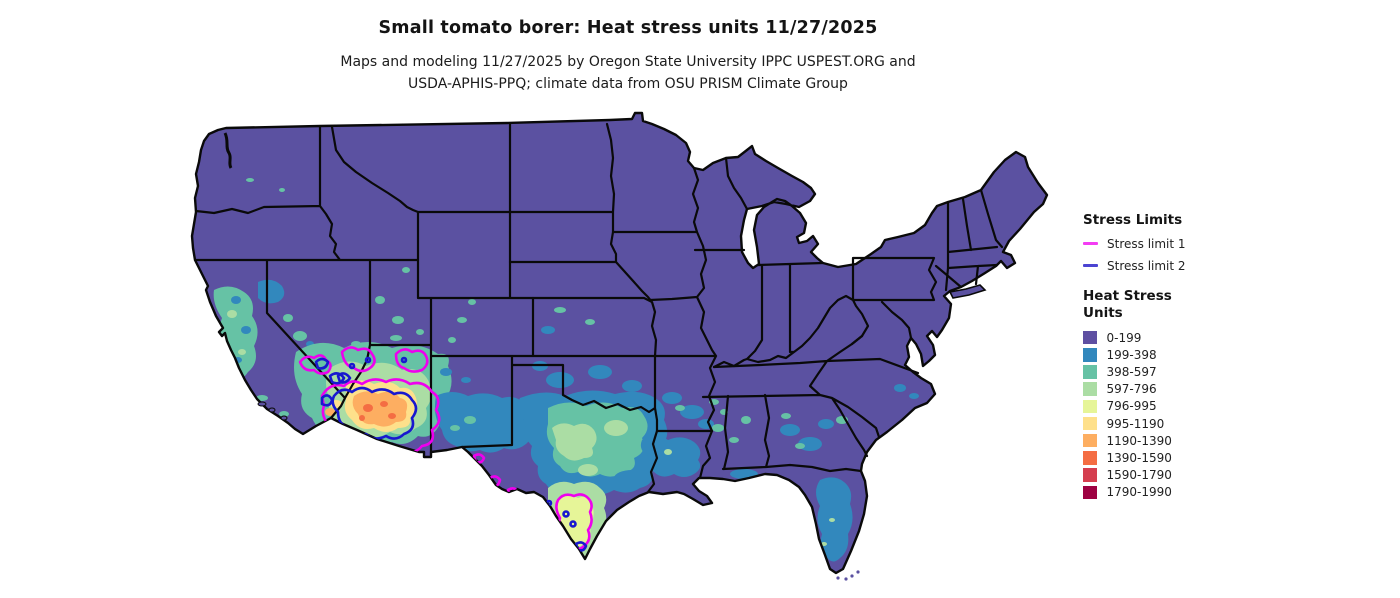  Describe the element at coordinates (1183, 406) in the screenshot. I see `swatch-row-4: 796-995` at that location.